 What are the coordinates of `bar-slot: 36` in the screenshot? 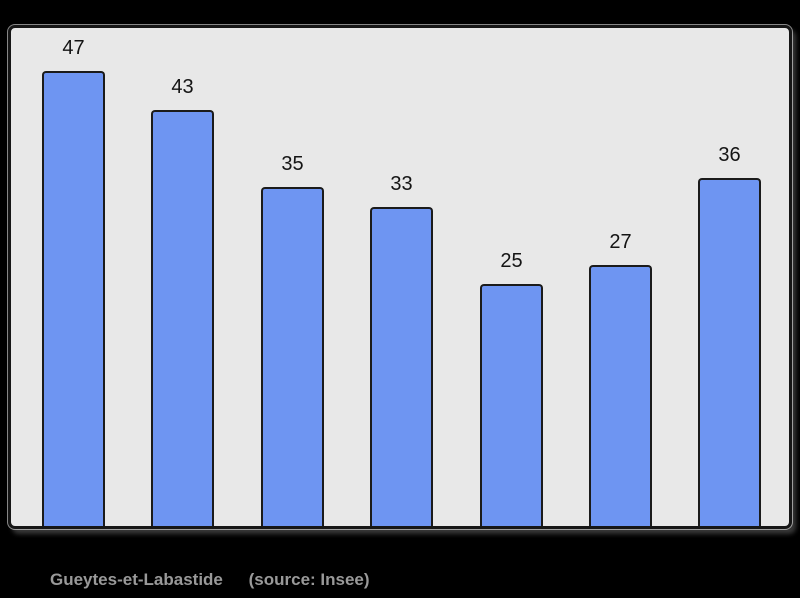 It's located at (729, 334).